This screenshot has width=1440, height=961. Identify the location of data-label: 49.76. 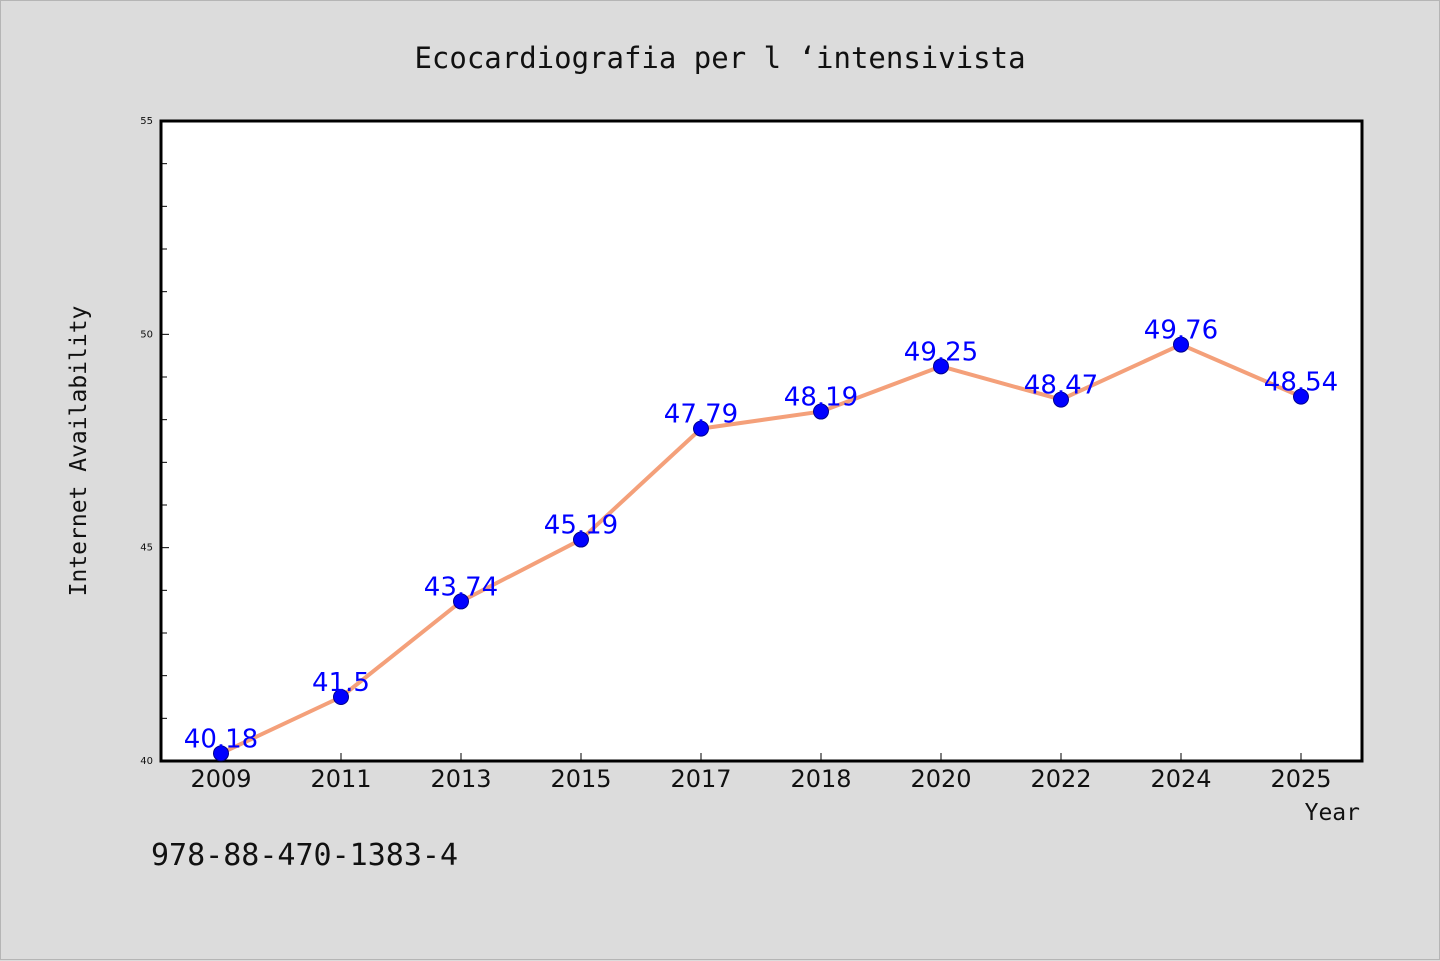
(1181, 331).